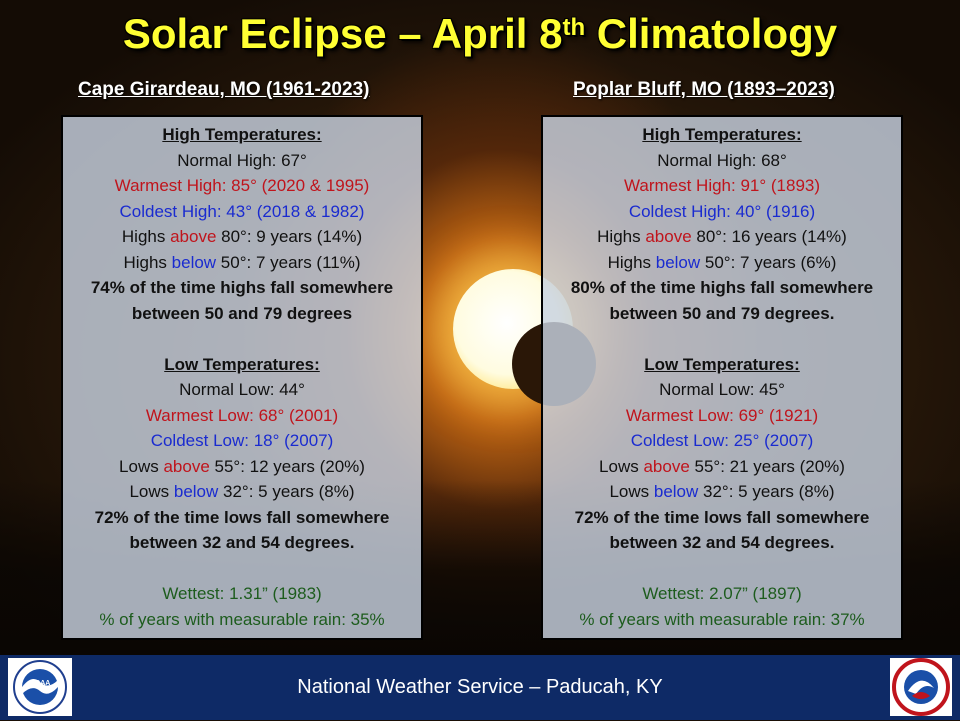  Describe the element at coordinates (242, 415) in the screenshot. I see `warmest-low: Warmest Low: 68° (2001)` at that location.